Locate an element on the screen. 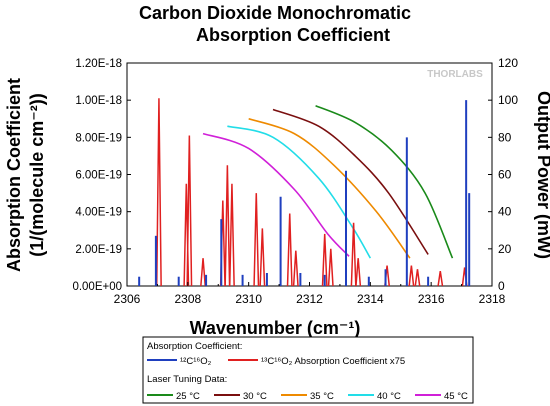  y-right-tick-label: 80 is located at coordinates (505, 137).